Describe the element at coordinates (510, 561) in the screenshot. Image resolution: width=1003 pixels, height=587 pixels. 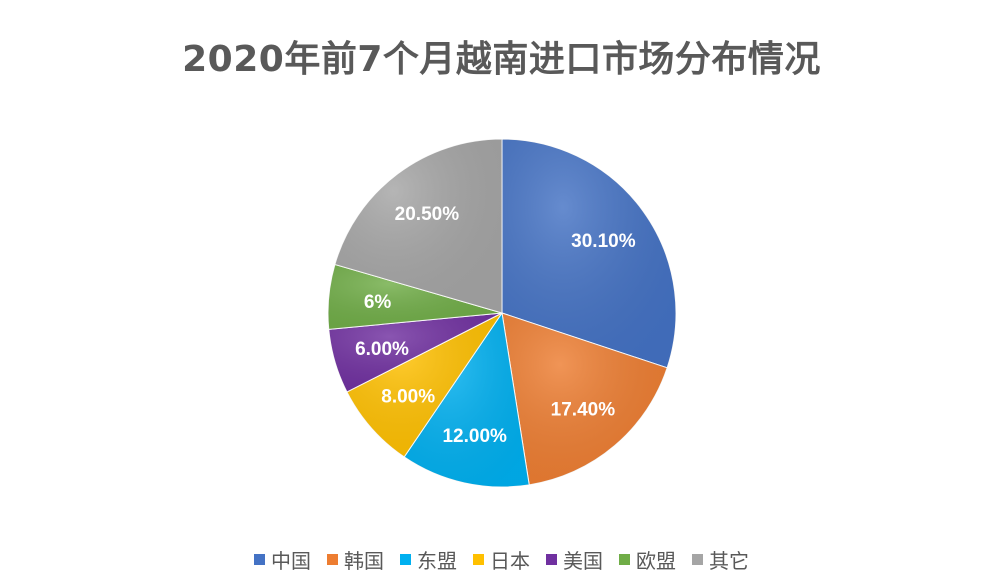
I see `legend-label-3: 日本` at that location.